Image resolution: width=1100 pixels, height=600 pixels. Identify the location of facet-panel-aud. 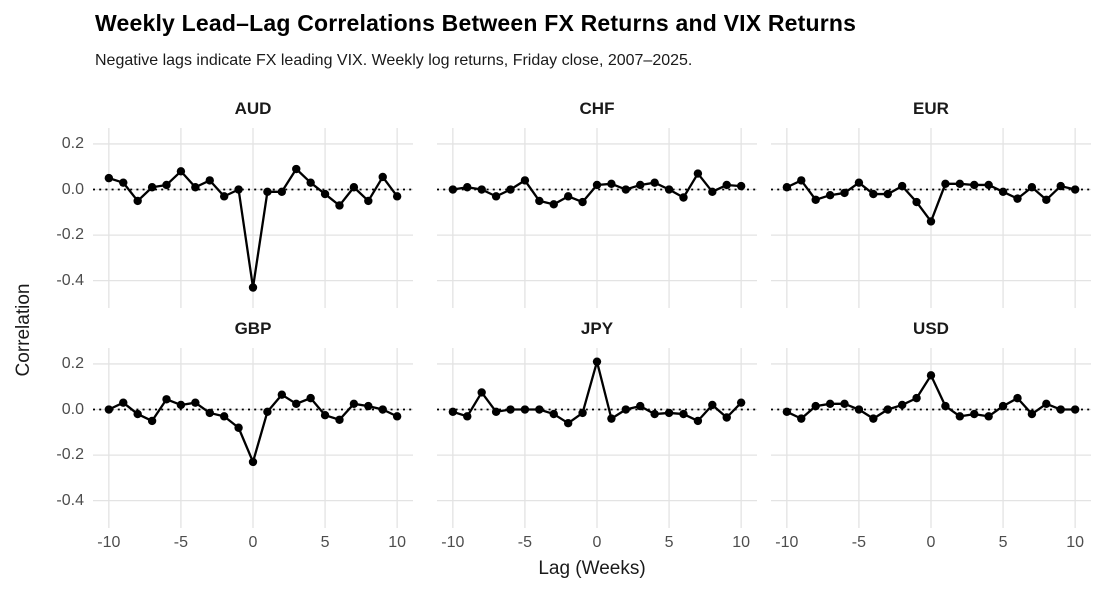
(253, 218).